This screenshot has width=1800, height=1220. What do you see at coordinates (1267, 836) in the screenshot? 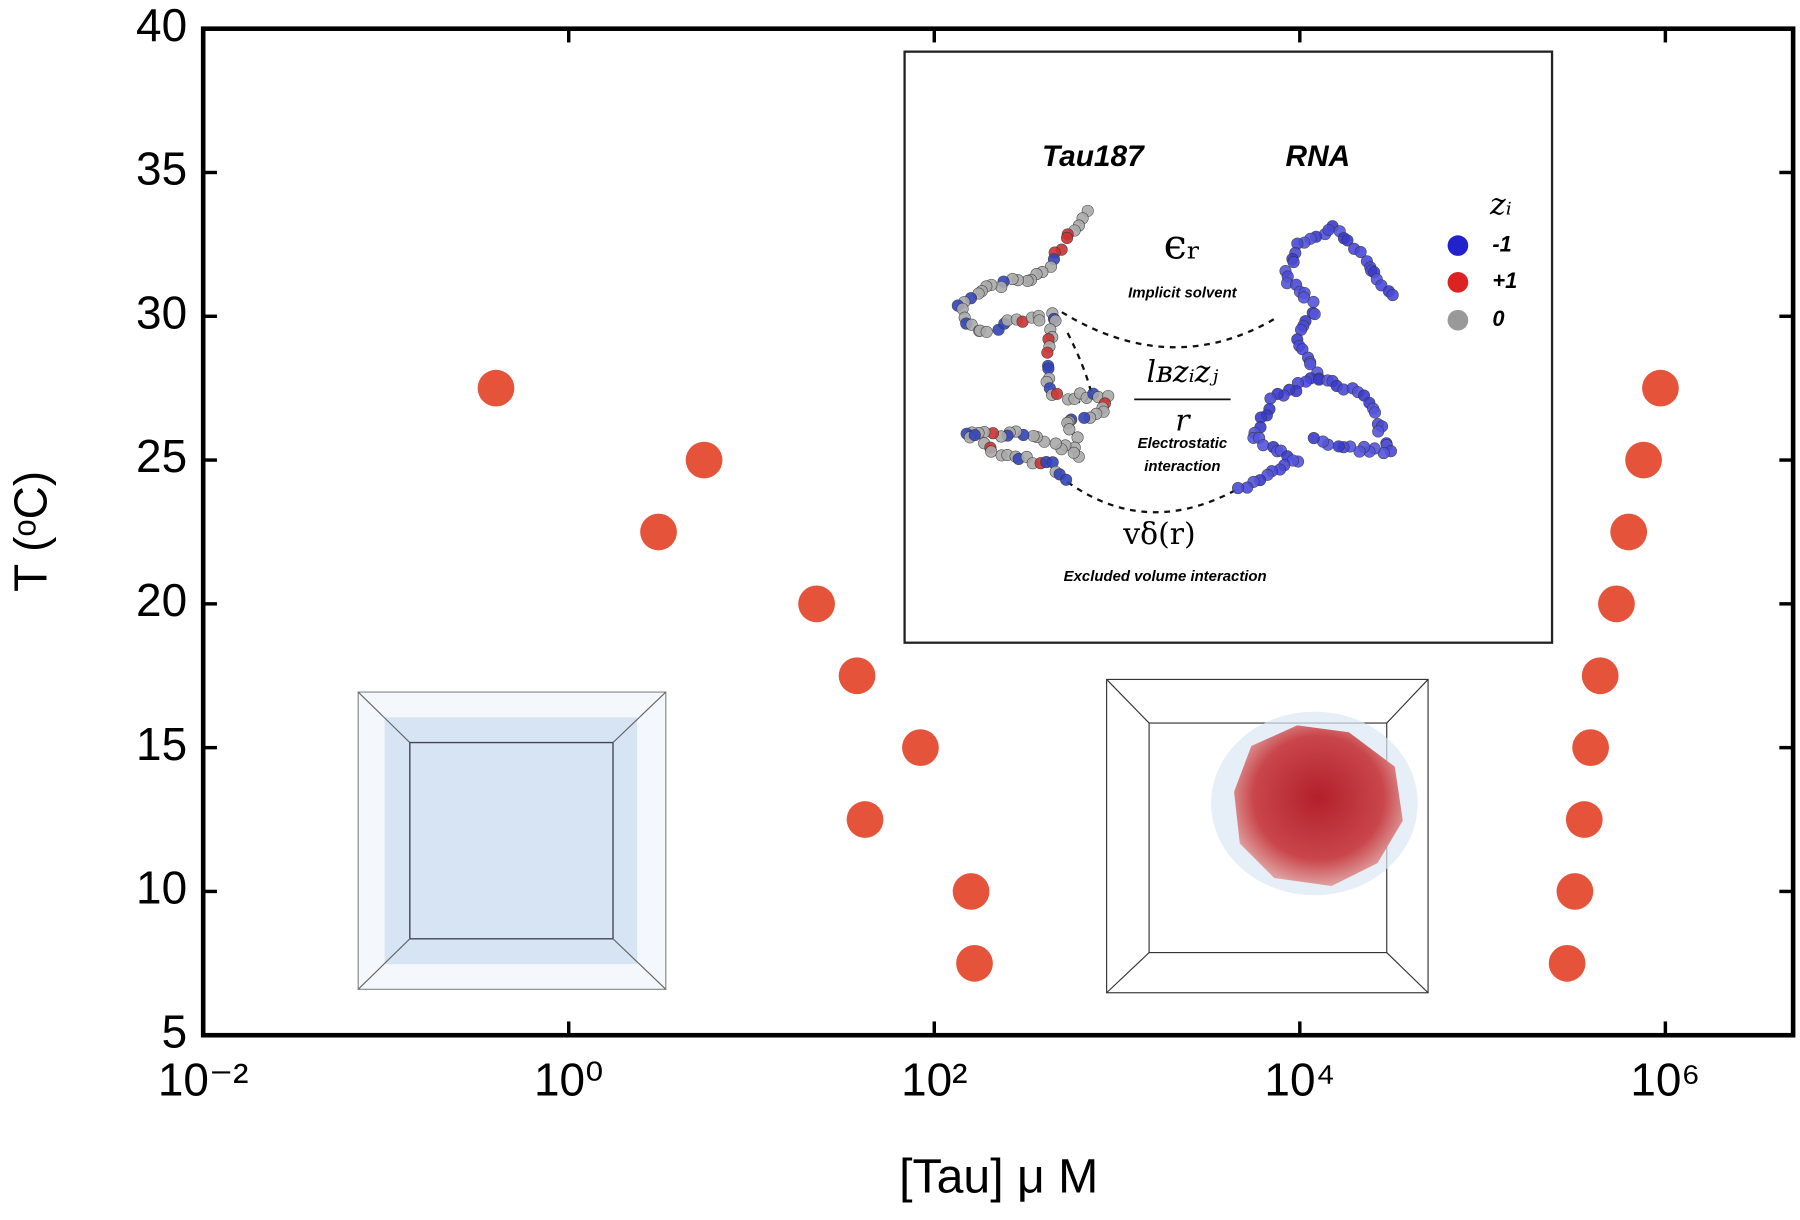
I see `condensate-snapshot` at bounding box center [1267, 836].